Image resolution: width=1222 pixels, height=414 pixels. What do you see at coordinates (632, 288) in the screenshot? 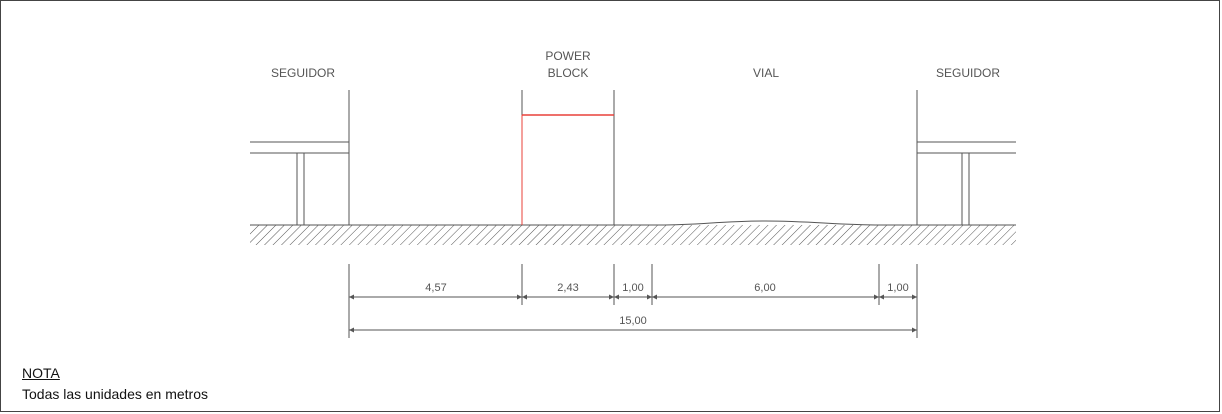
I see `dim-value-3: 1,00` at bounding box center [632, 288].